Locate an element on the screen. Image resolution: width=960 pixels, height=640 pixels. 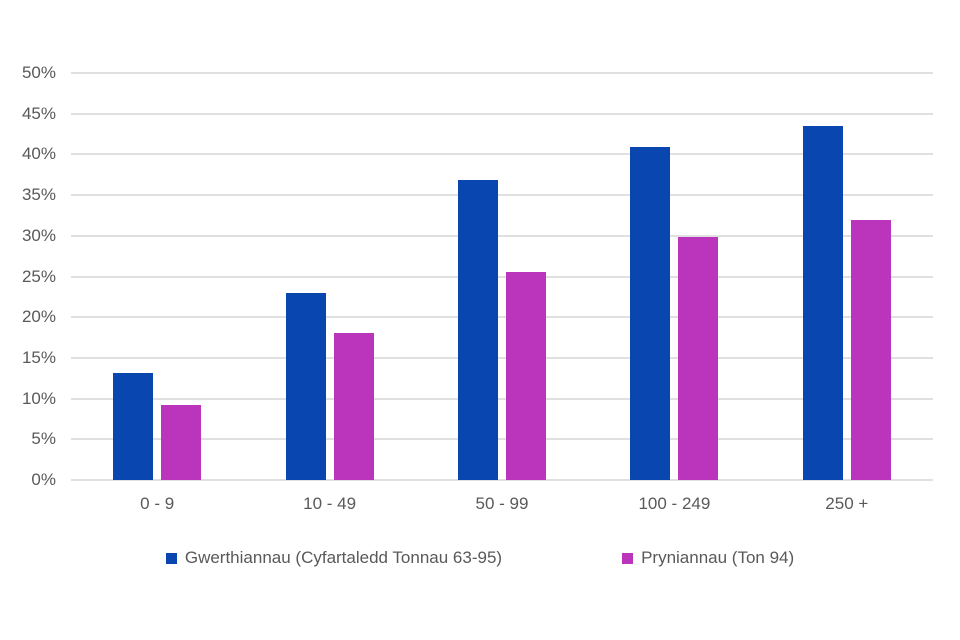
y-axis-tick-label: 50% is located at coordinates (38, 72).